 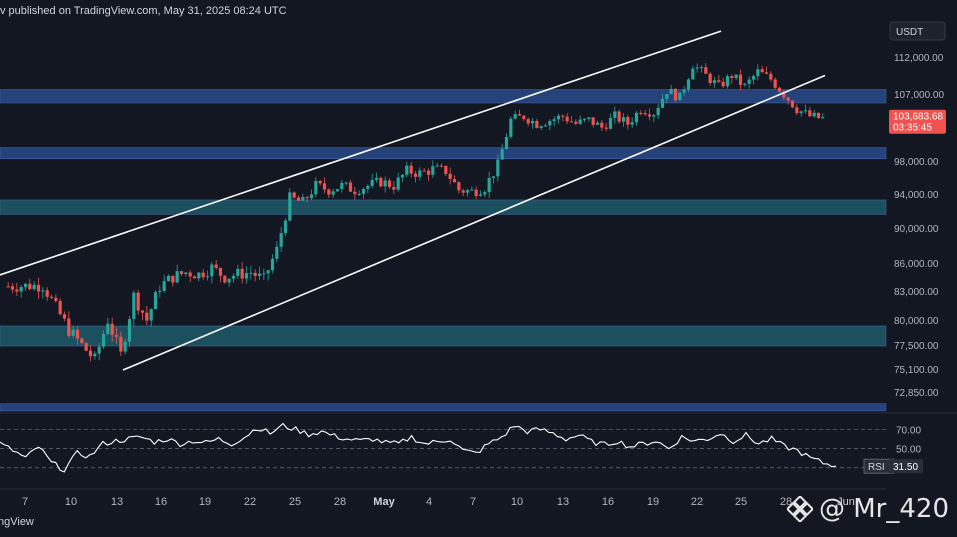 I want to click on rsi-value-tag, so click(x=906, y=466).